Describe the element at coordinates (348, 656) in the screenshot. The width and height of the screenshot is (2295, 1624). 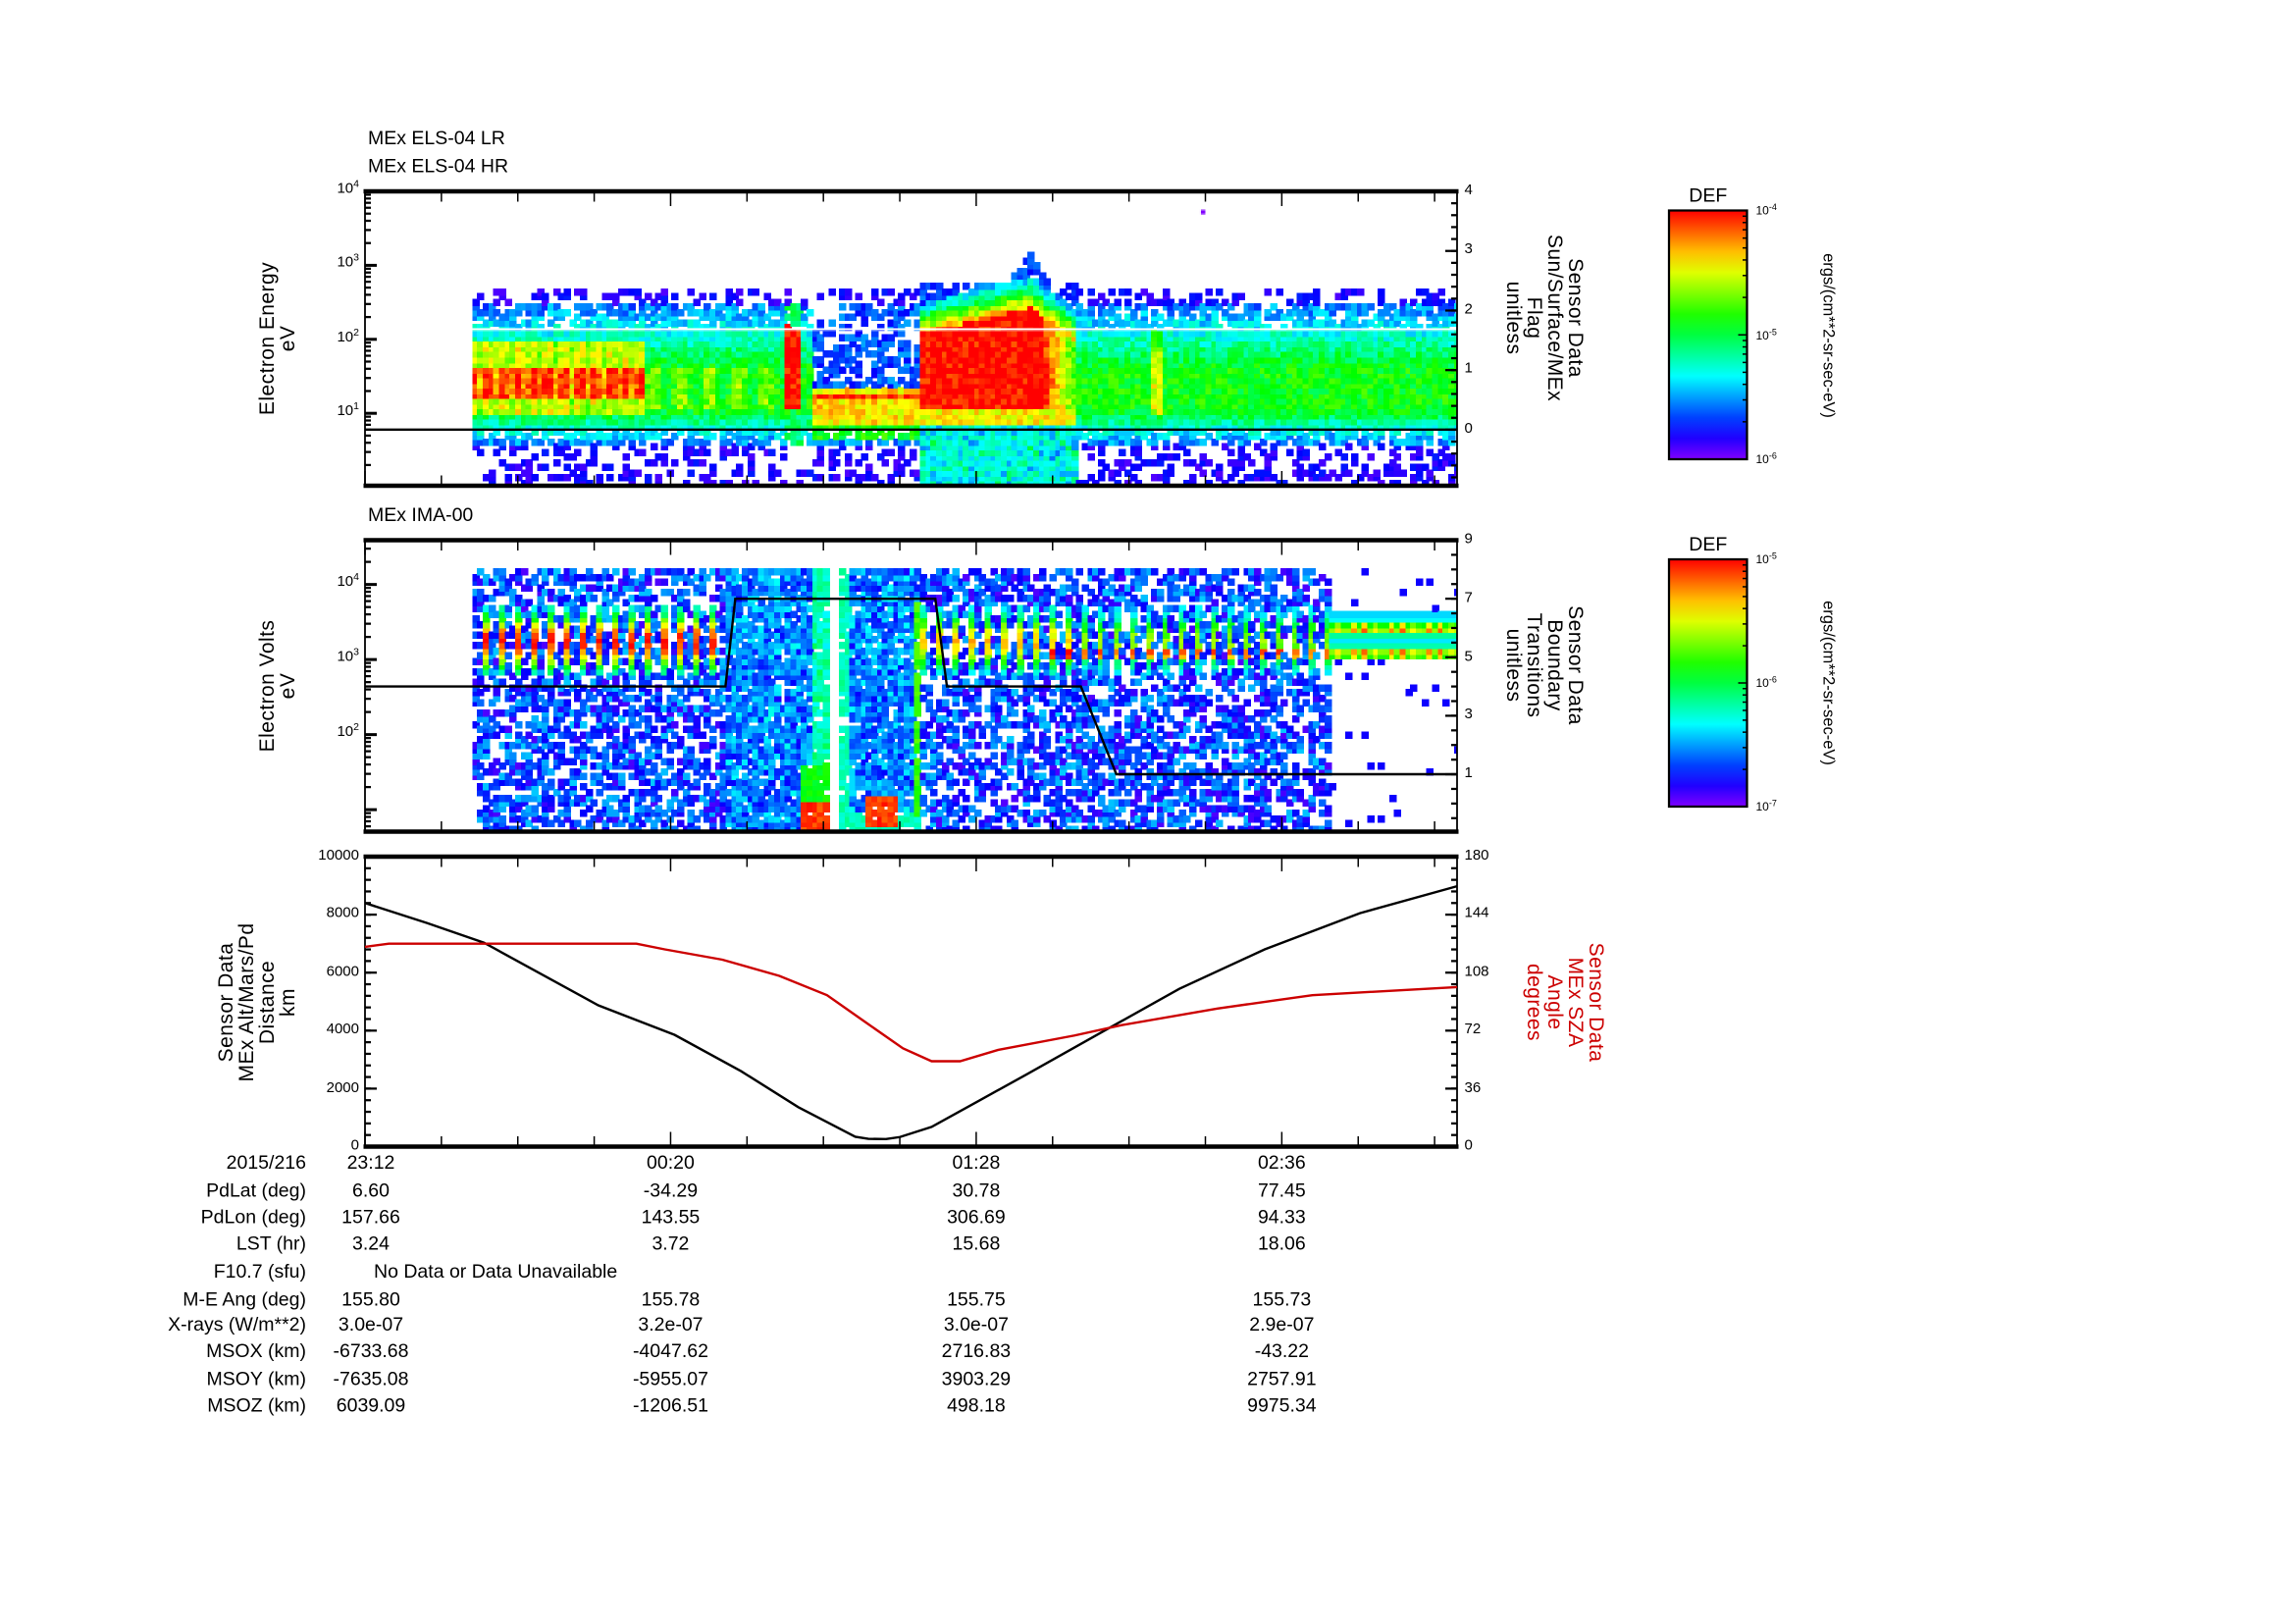
I see `y-tick-label: 103` at that location.